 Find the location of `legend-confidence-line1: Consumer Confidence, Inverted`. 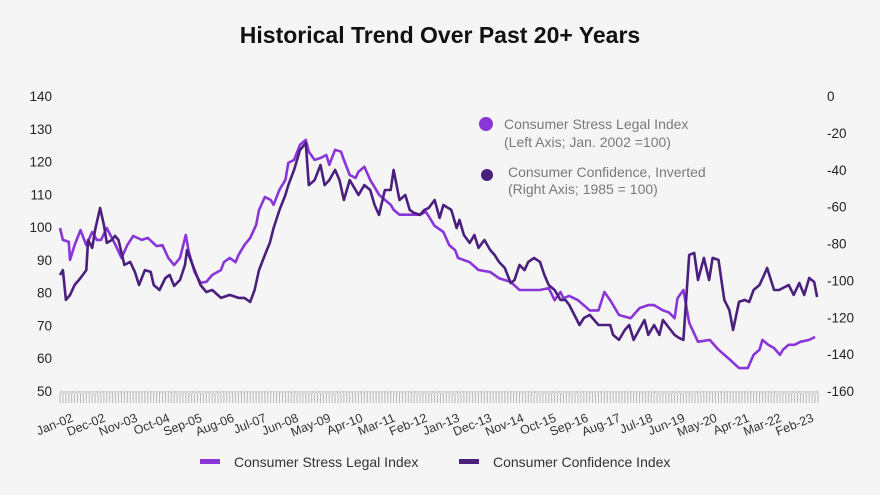

legend-confidence-line1: Consumer Confidence, Inverted is located at coordinates (607, 172).